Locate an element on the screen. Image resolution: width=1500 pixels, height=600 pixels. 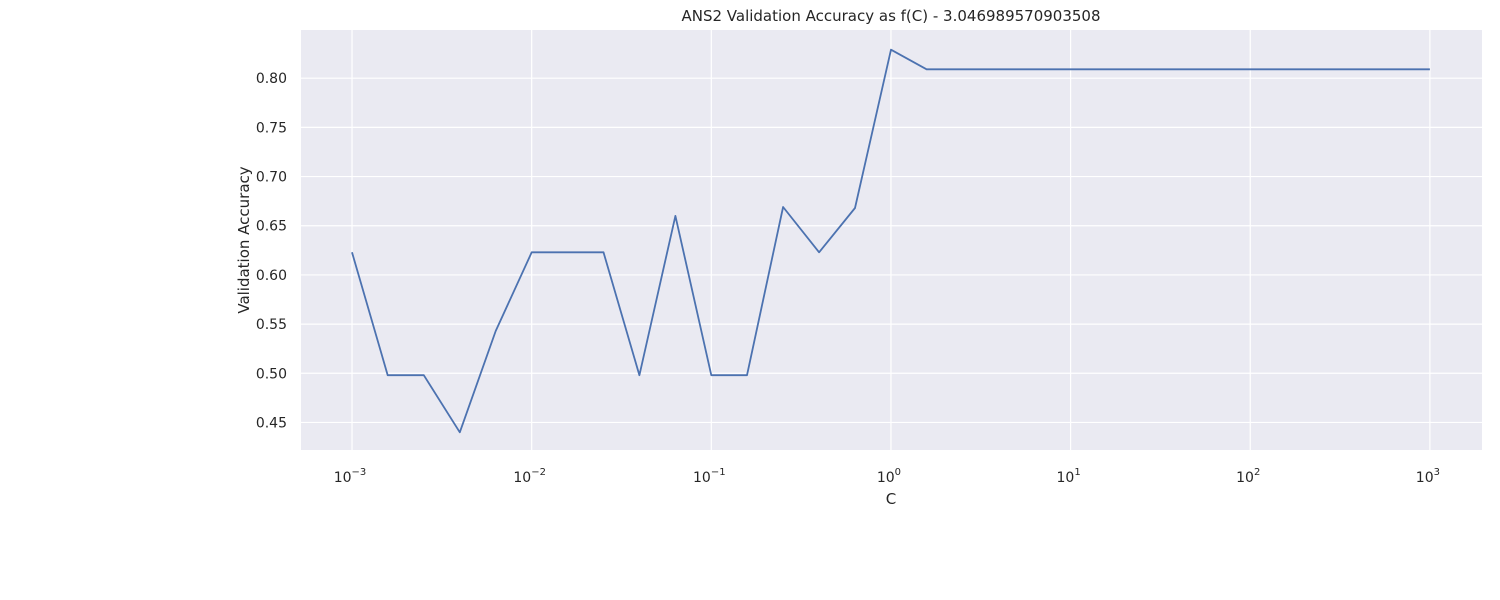
x-tick-label: 10⁻¹ is located at coordinates (709, 476).